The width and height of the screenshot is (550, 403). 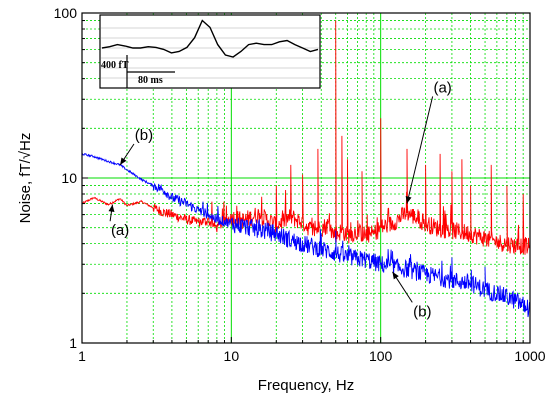 What do you see at coordinates (150, 80) in the screenshot?
I see `inset-label-time: 80 ms` at bounding box center [150, 80].